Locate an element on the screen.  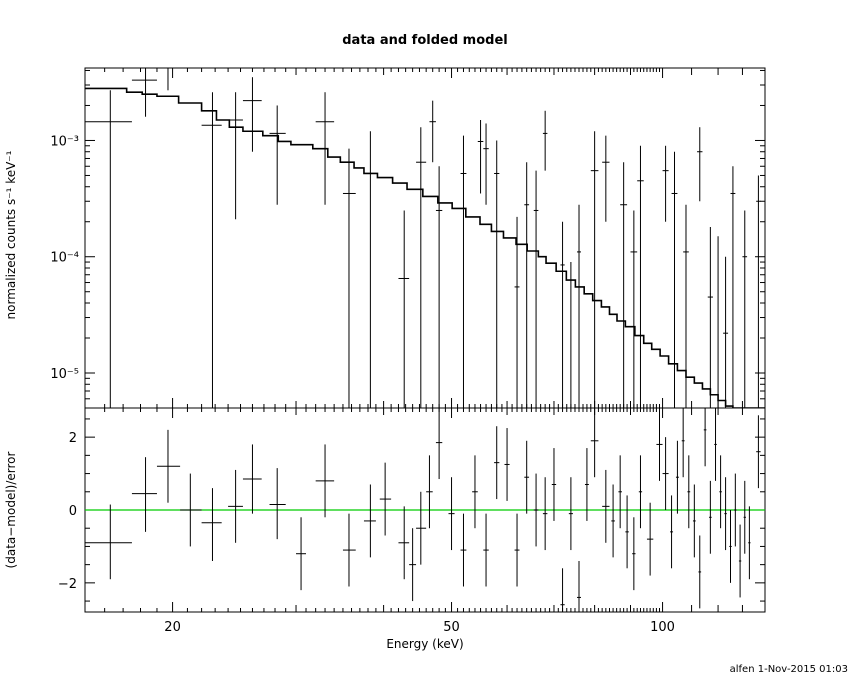
x-tick-label: 50 is located at coordinates (451, 627).